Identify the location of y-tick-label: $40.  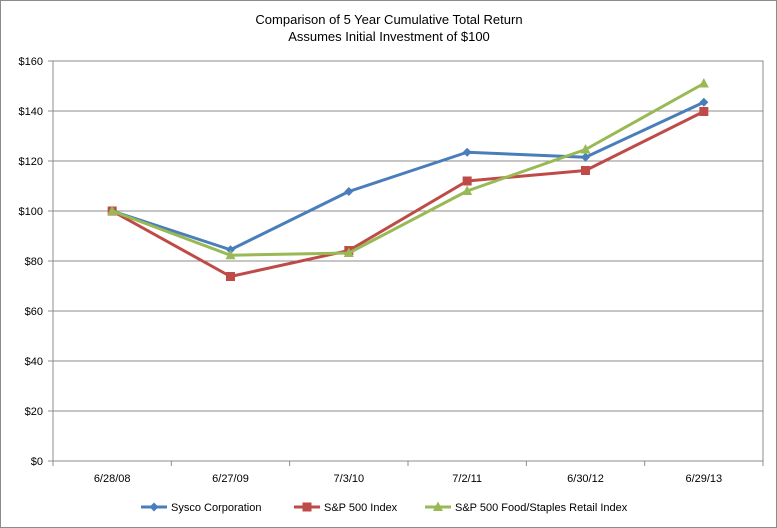
(34, 362).